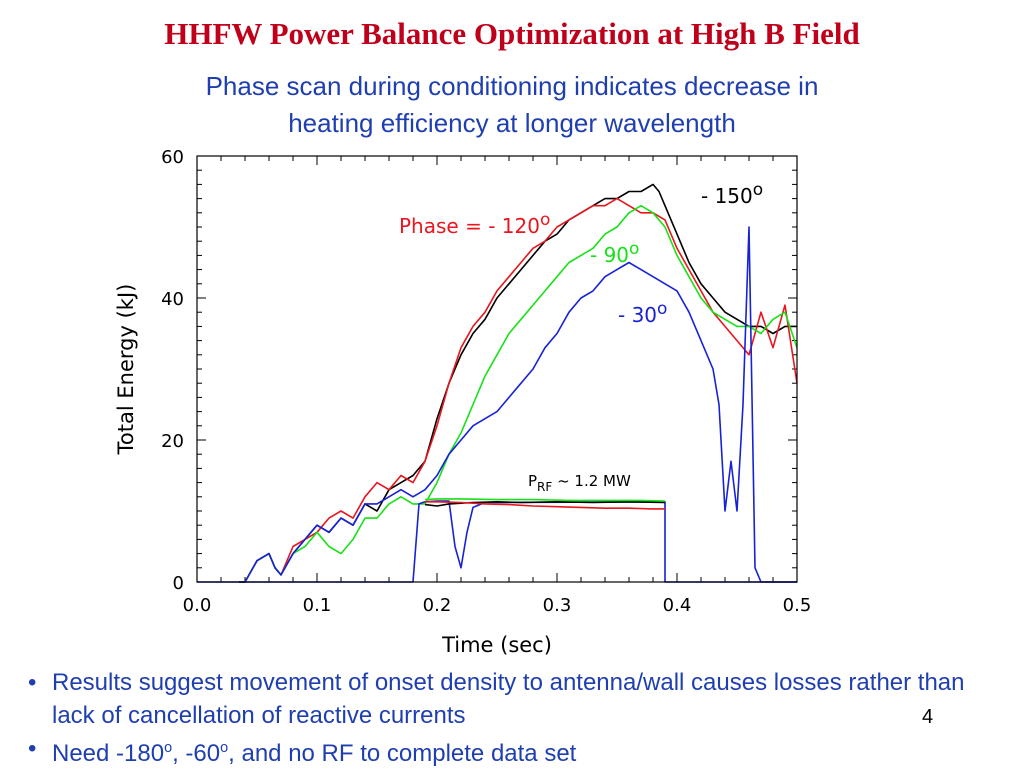 Image resolution: width=1024 pixels, height=770 pixels. Describe the element at coordinates (437, 605) in the screenshot. I see `x-tick-label: 0.2` at that location.